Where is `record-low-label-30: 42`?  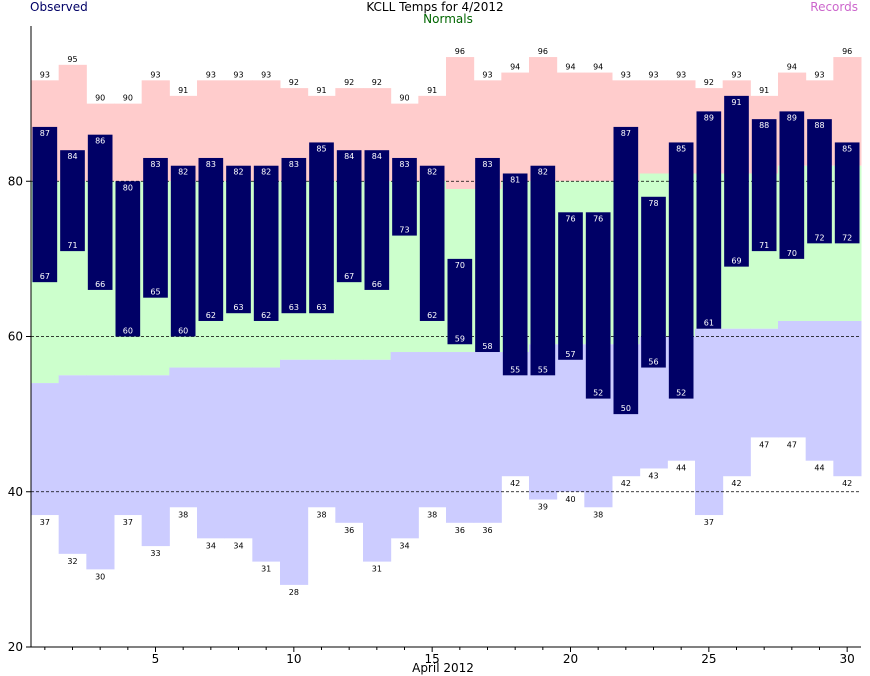
record-low-label-30: 42 is located at coordinates (847, 483).